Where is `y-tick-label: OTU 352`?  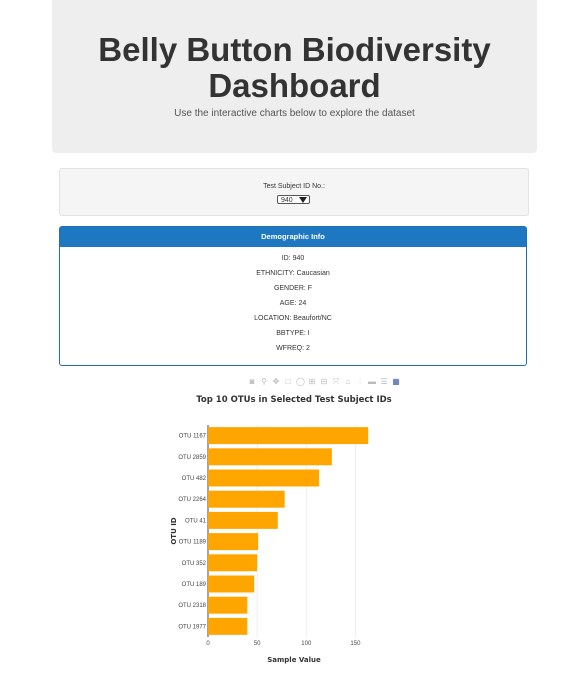 y-tick-label: OTU 352 is located at coordinates (194, 564).